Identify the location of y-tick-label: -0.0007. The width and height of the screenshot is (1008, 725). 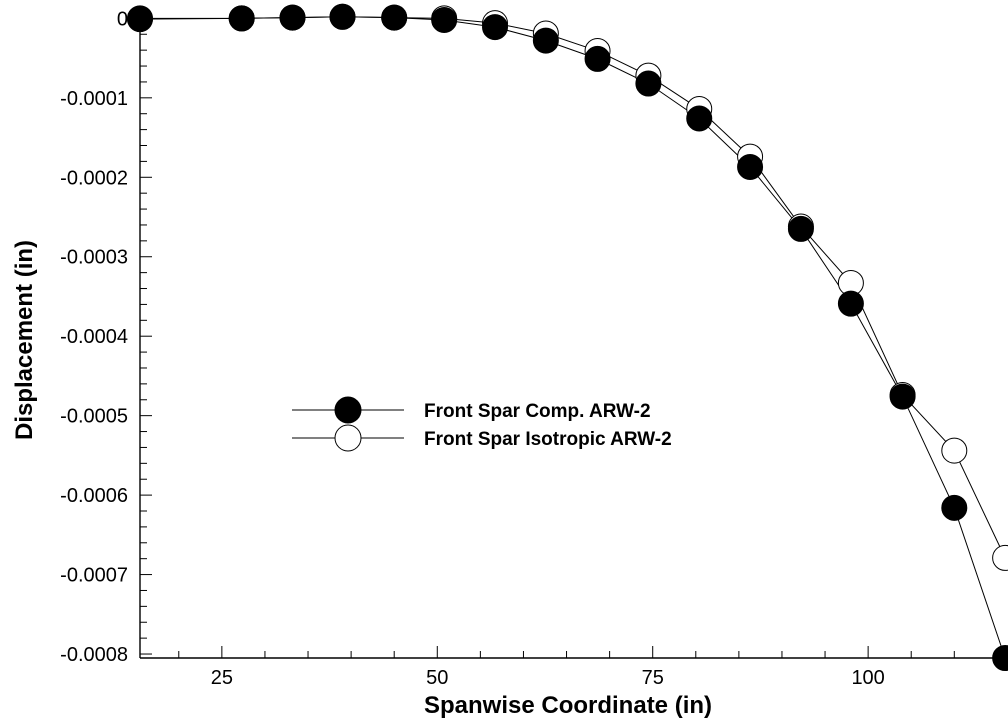
(94, 576).